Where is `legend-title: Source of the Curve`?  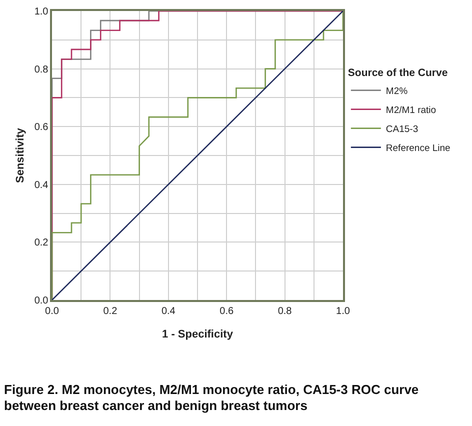 legend-title: Source of the Curve is located at coordinates (398, 72).